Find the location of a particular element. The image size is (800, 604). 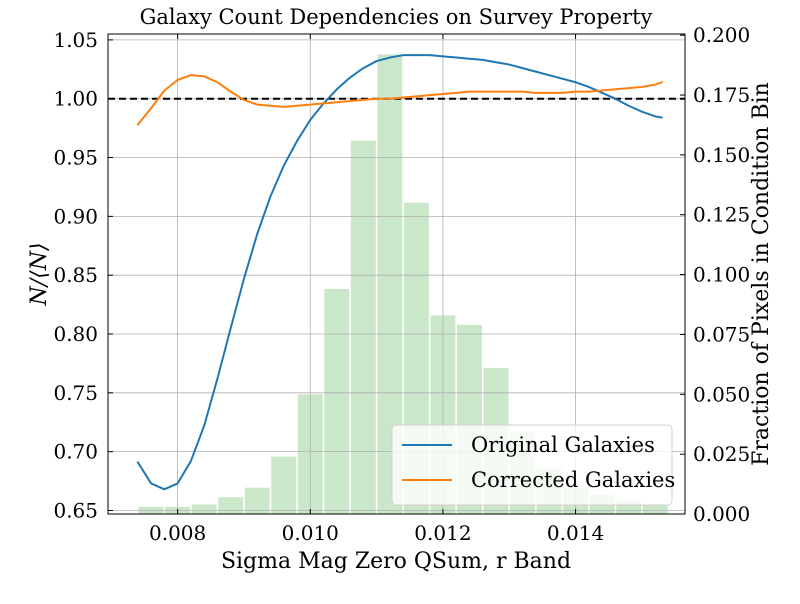

y-tick-label: 1.05 is located at coordinates (75, 40).